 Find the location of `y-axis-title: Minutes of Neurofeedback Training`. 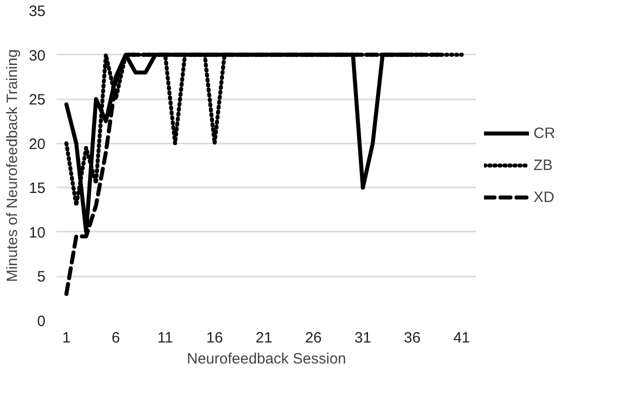

y-axis-title: Minutes of Neurofeedback Training is located at coordinates (12, 165).